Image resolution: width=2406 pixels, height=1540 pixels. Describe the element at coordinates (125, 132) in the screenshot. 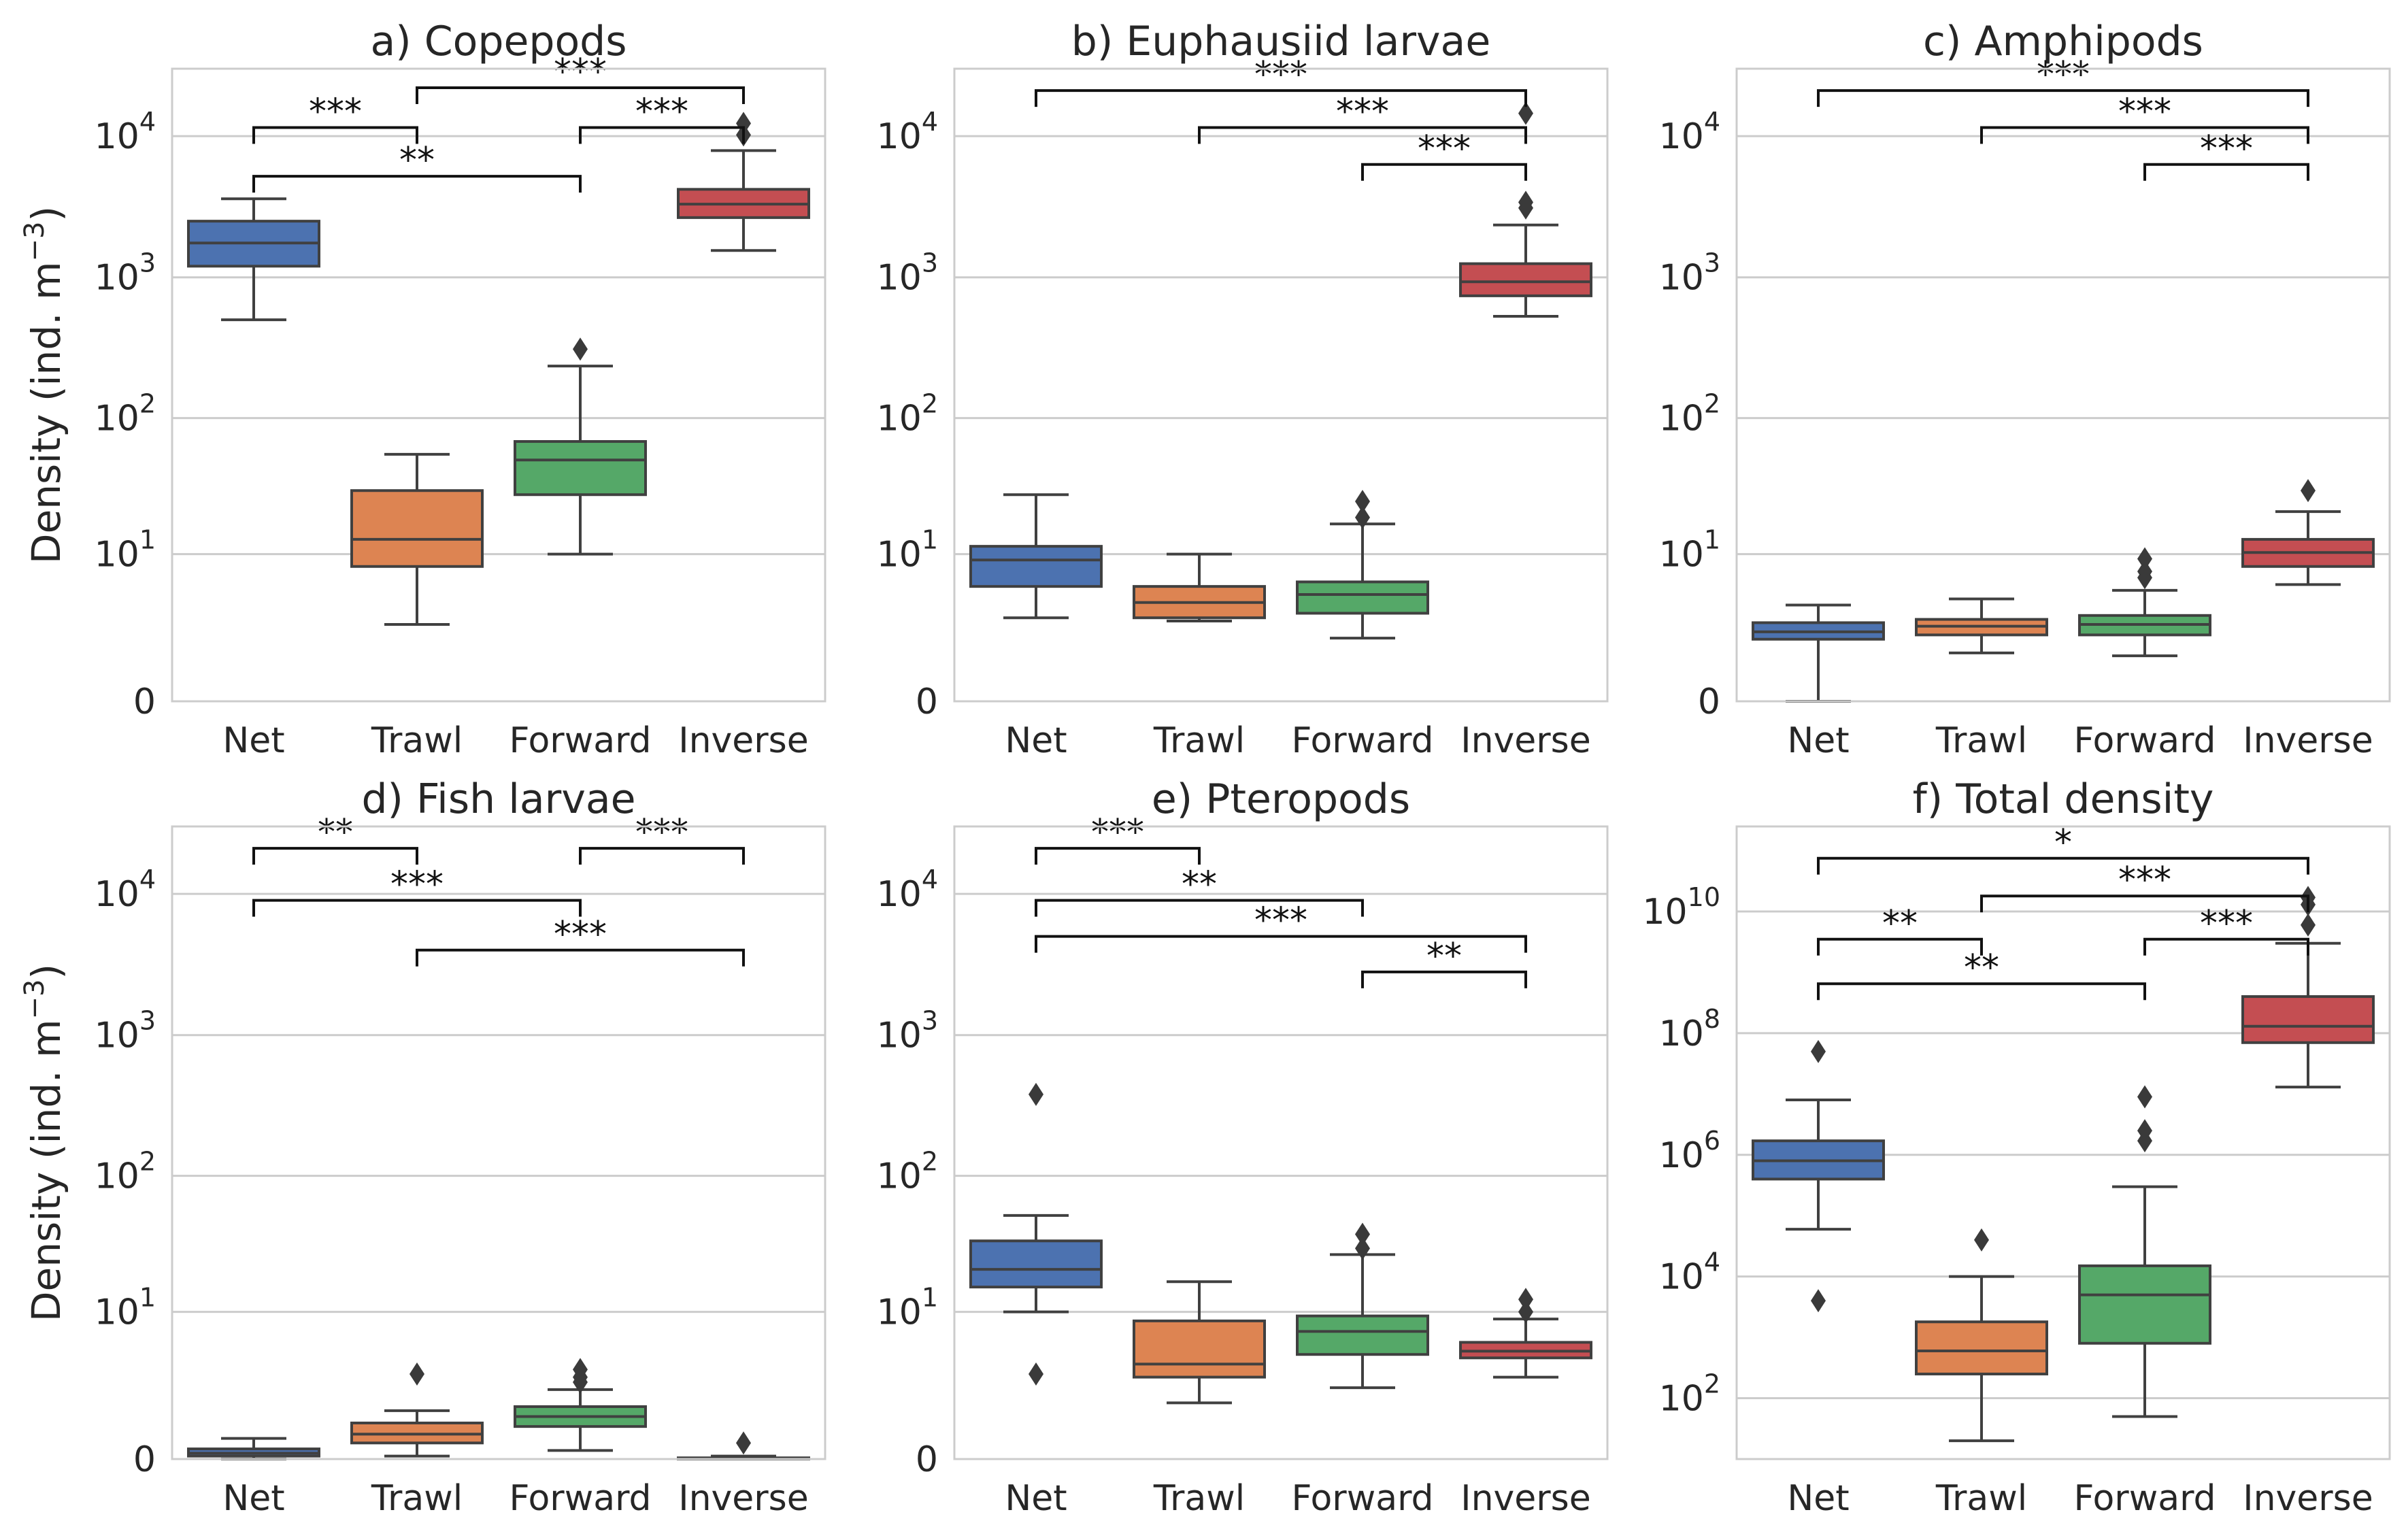

I see `y-tick-label: 10⁴` at that location.